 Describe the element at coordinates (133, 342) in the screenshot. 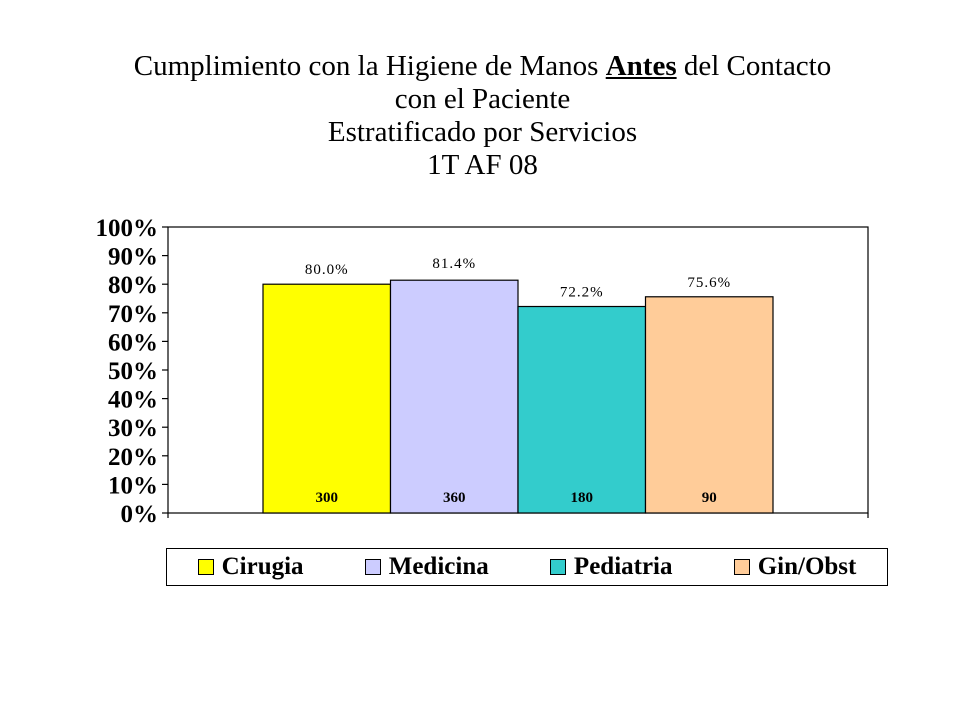

I see `y-tick-label: 60%` at that location.